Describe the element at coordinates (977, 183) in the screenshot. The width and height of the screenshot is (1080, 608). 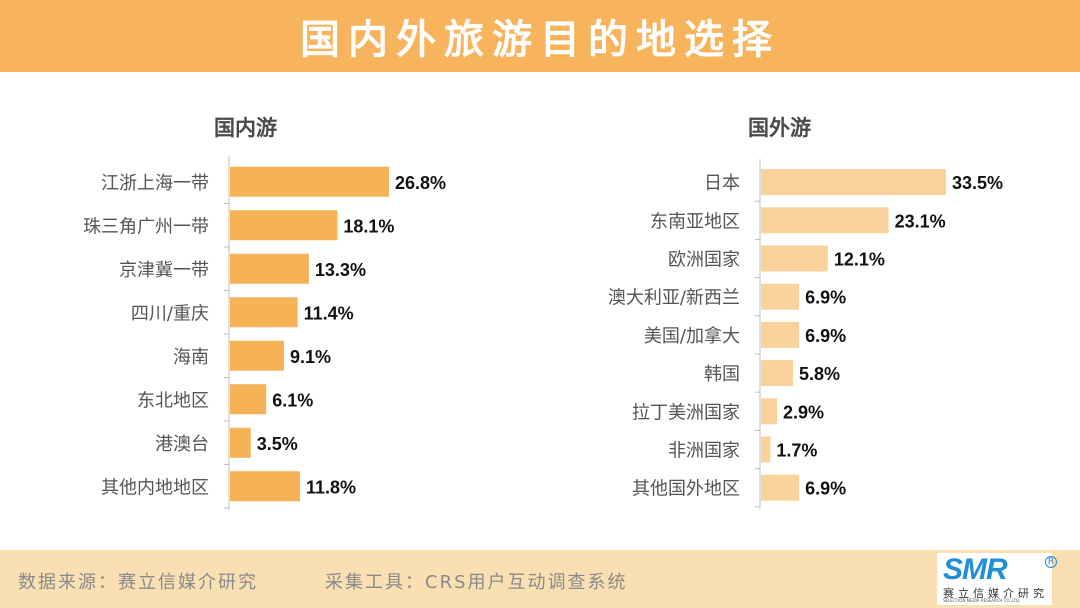
I see `international-value-label: 33.5%` at that location.